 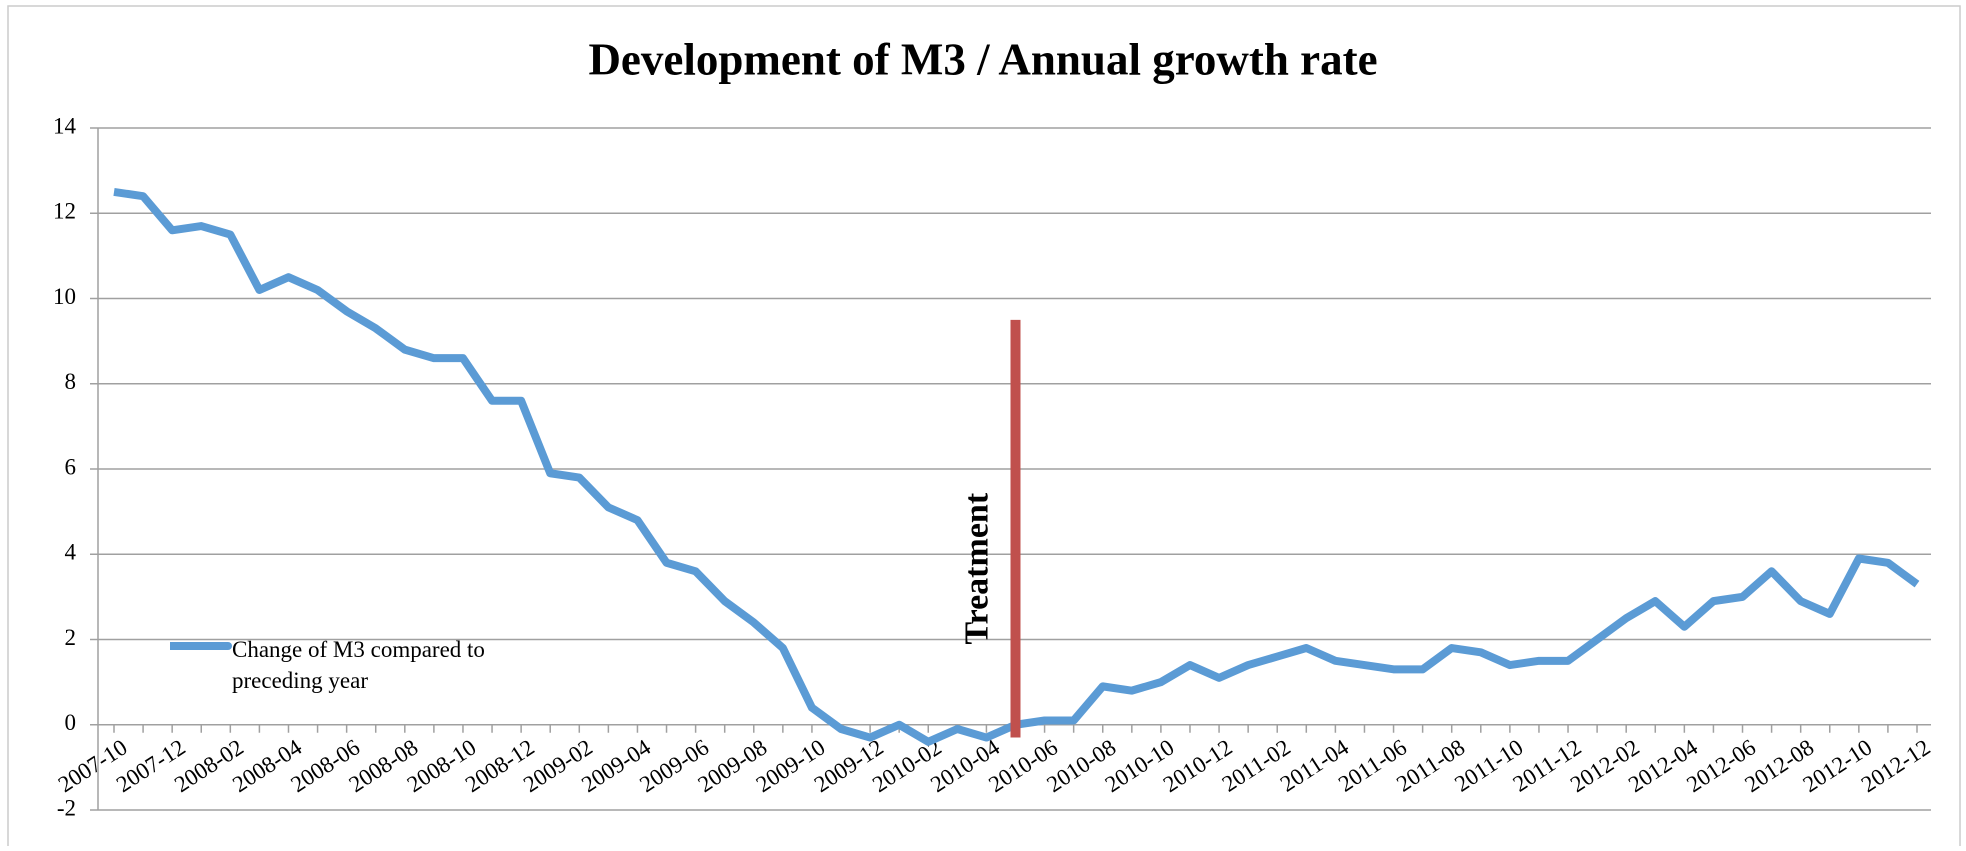 I want to click on y-tick-label: 14, so click(x=65, y=125).